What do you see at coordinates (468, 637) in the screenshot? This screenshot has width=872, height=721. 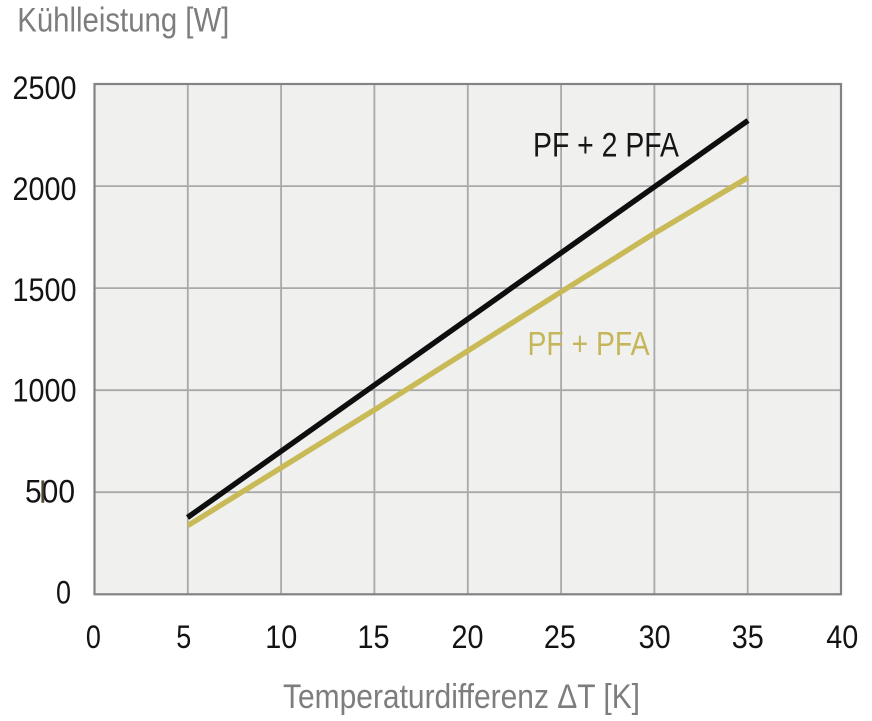 I see `svg-text: 20` at bounding box center [468, 637].